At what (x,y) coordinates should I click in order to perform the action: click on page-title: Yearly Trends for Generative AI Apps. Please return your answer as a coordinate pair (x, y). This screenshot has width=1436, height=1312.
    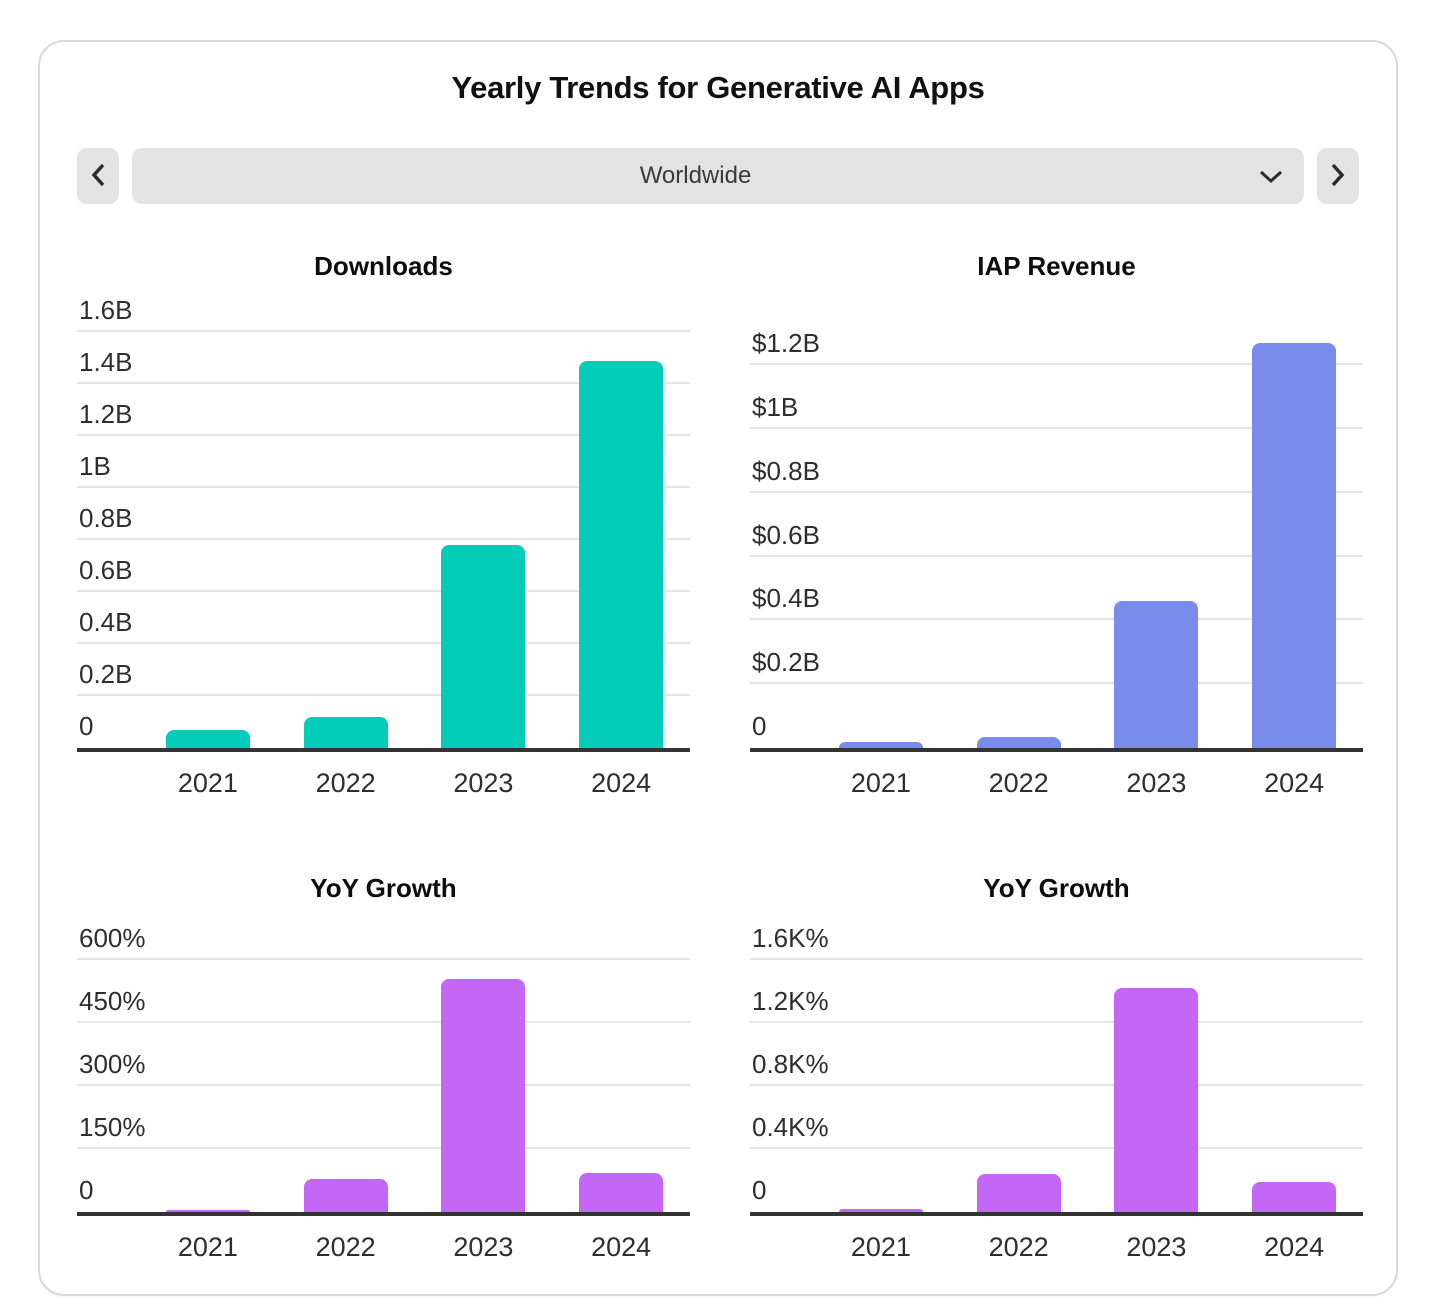
    Looking at the image, I should click on (718, 87).